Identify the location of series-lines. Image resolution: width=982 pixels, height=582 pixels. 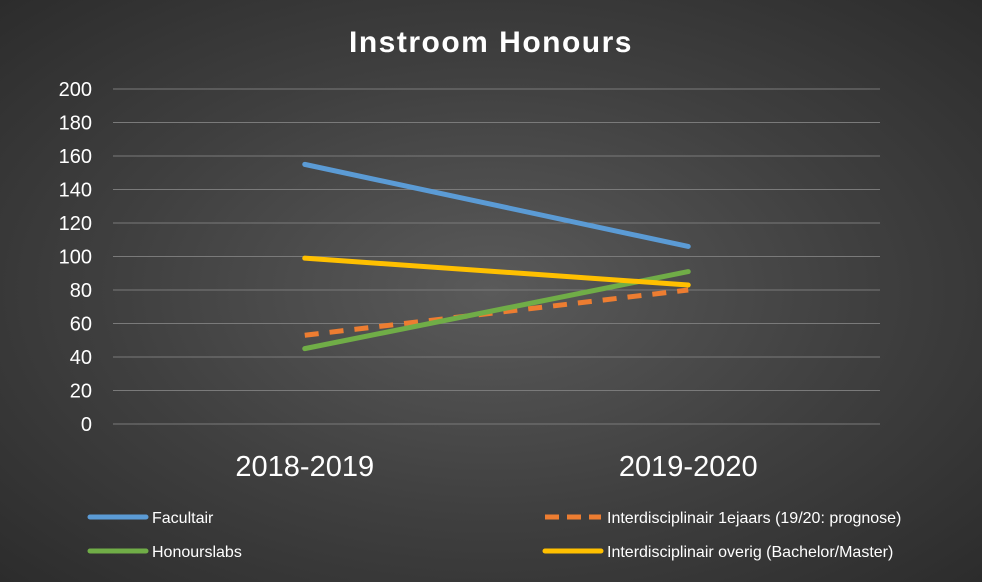
(496, 256).